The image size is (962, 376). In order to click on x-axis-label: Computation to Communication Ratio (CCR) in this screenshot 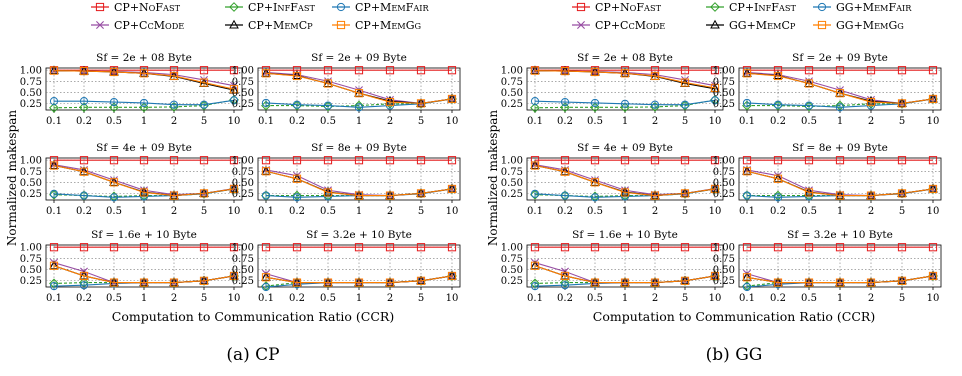, I will do `click(734, 316)`.